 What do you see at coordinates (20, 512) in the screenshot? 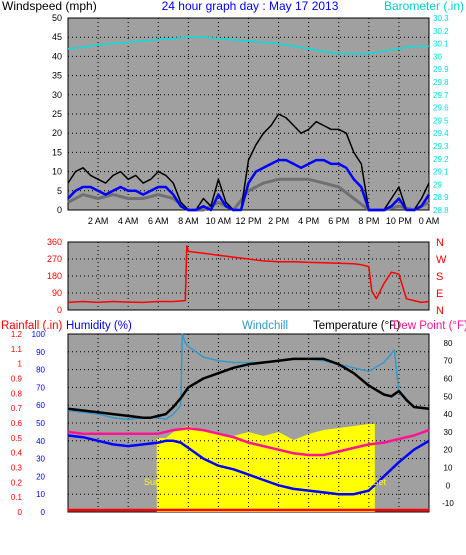
I see `rainfall-tick-label: 0` at bounding box center [20, 512].